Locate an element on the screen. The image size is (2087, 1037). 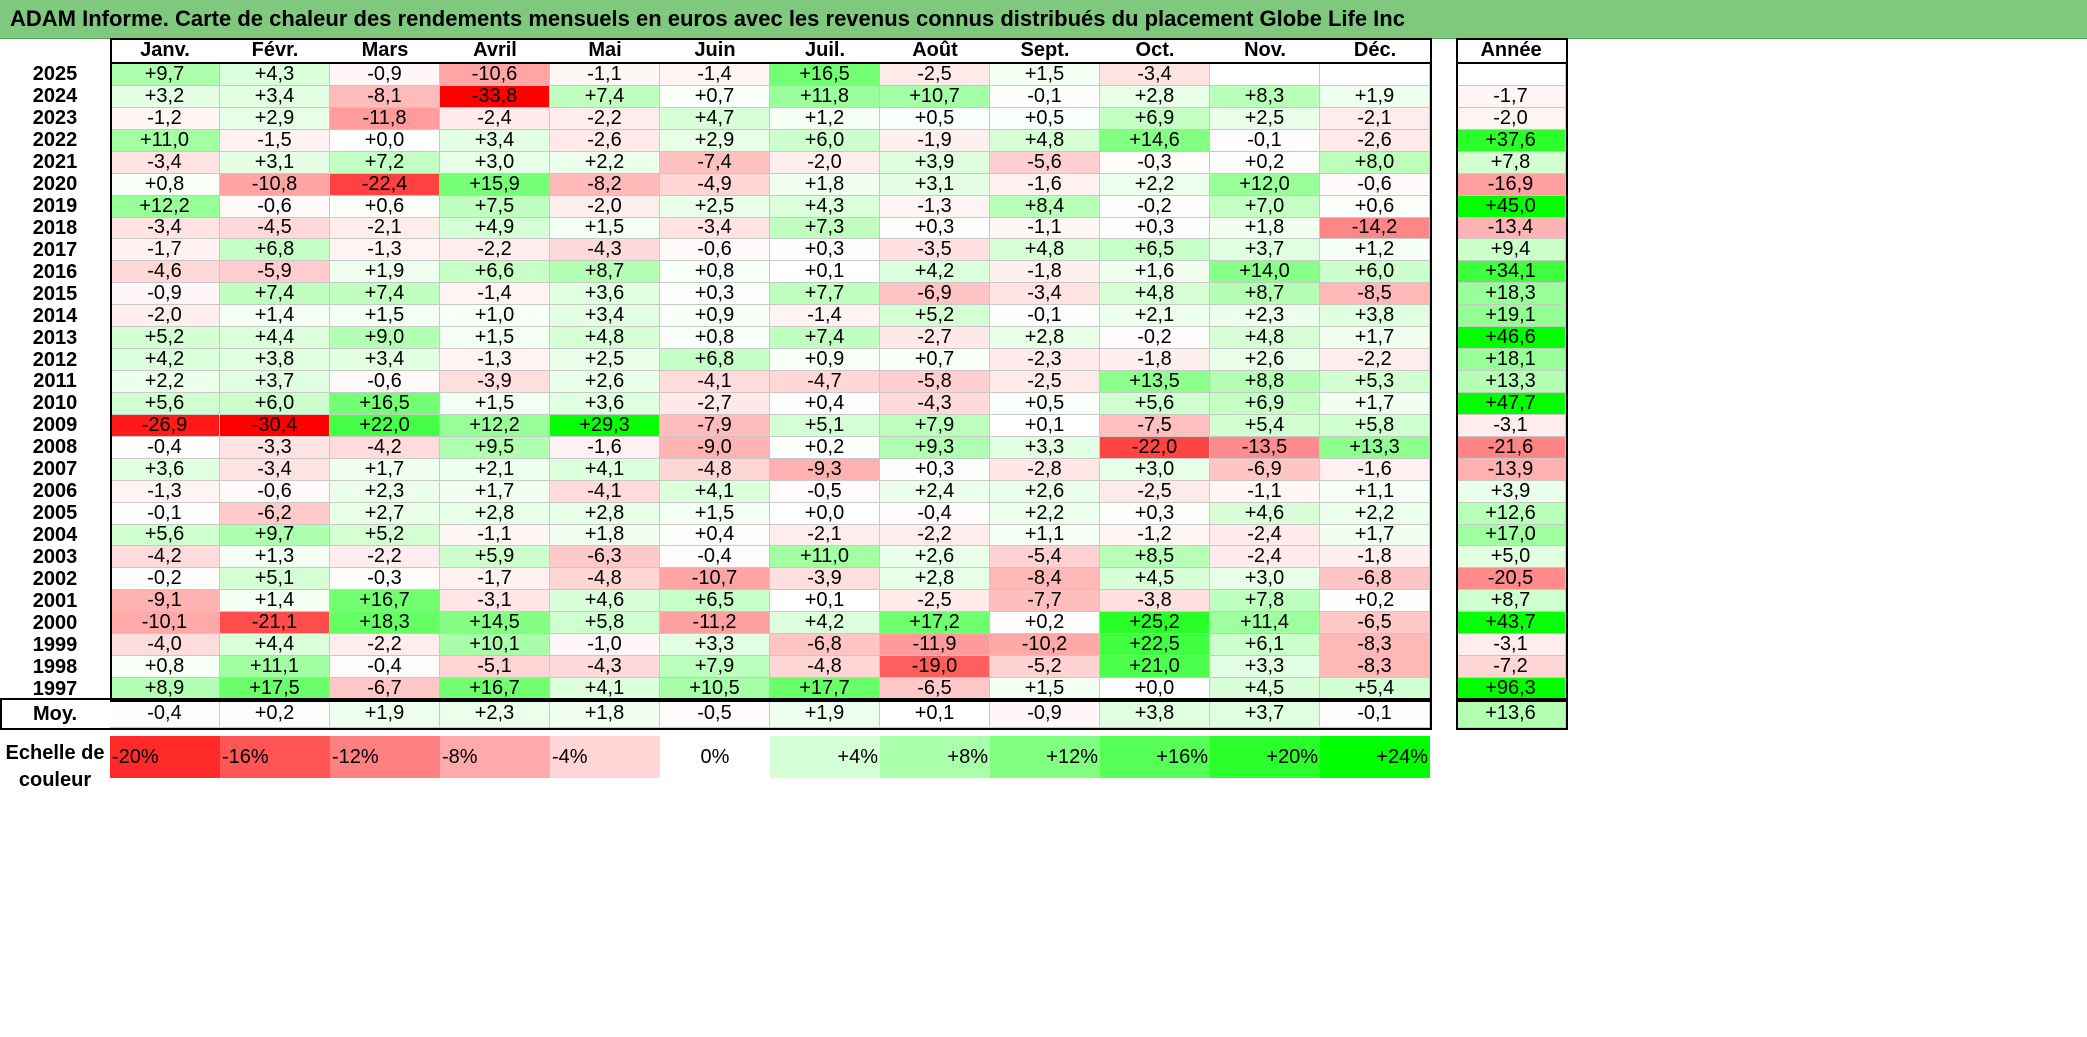
heatmap-cell: +0,8 is located at coordinates (715, 272).